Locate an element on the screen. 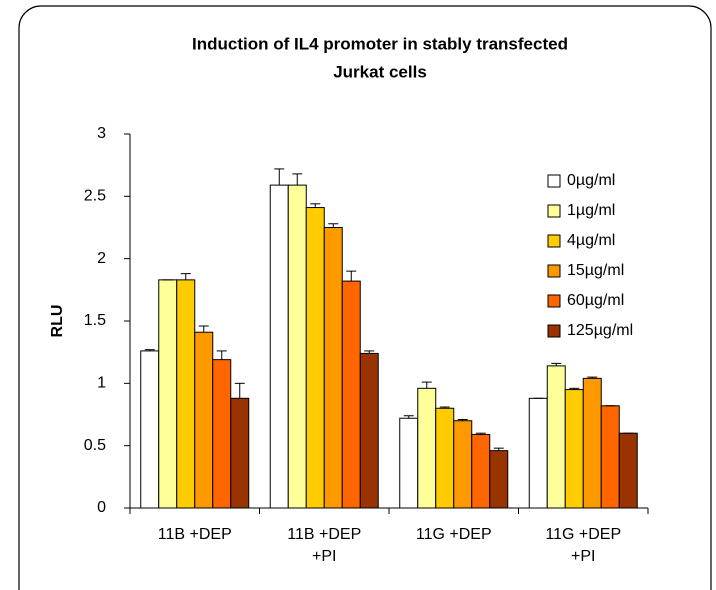 This screenshot has height=590, width=716. y-axis-label: RLU is located at coordinates (57, 321).